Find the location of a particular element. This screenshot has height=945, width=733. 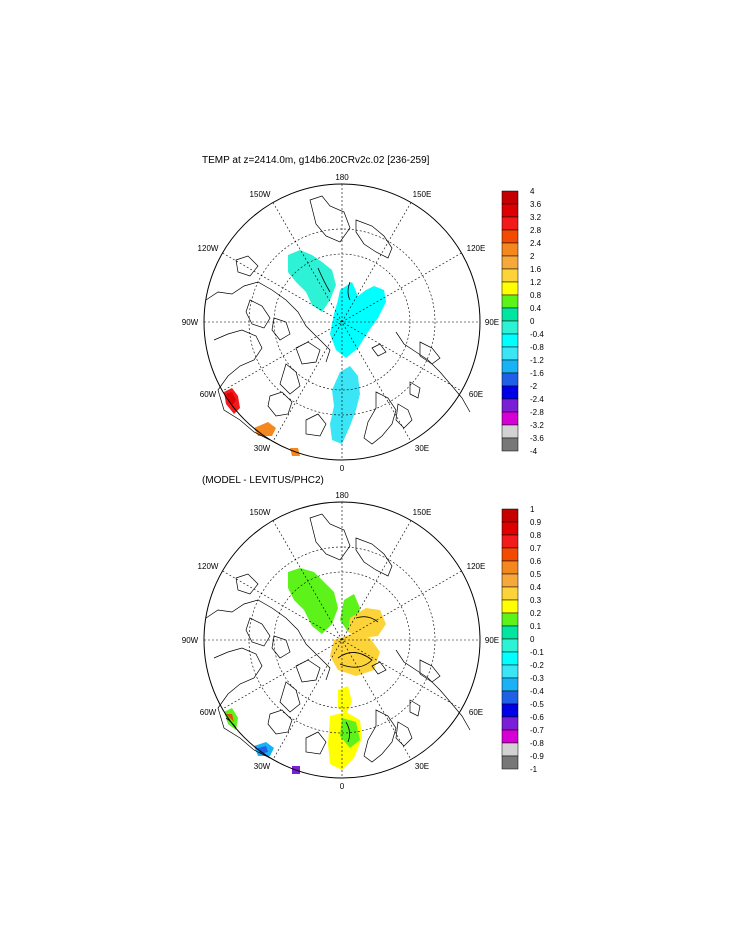

colorbar-tick-label: 2 is located at coordinates (532, 256).